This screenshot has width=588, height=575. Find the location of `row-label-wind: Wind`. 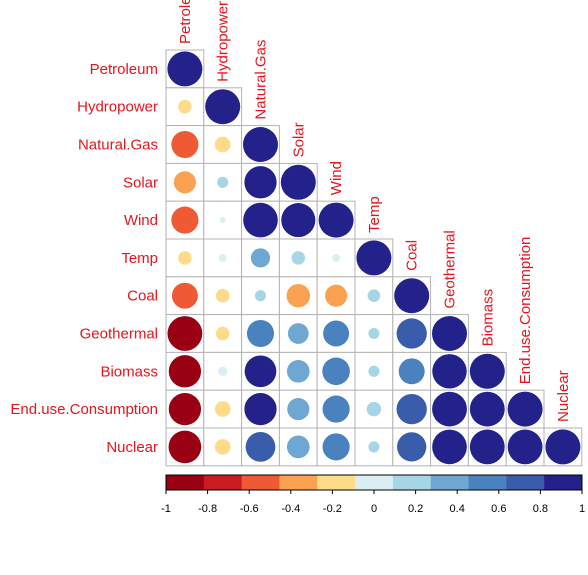

row-label-wind: Wind is located at coordinates (141, 220).